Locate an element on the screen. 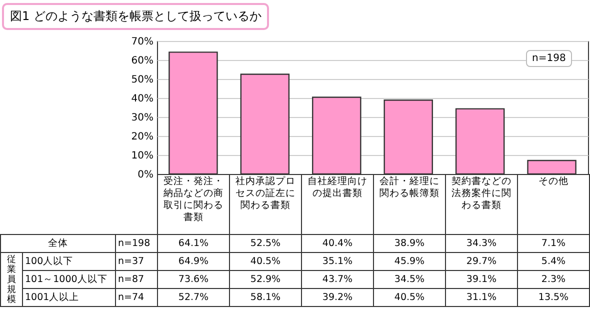 The width and height of the screenshot is (590, 314). chart-title: 図1 どのような書類を帳票として扱っているか is located at coordinates (136, 16).